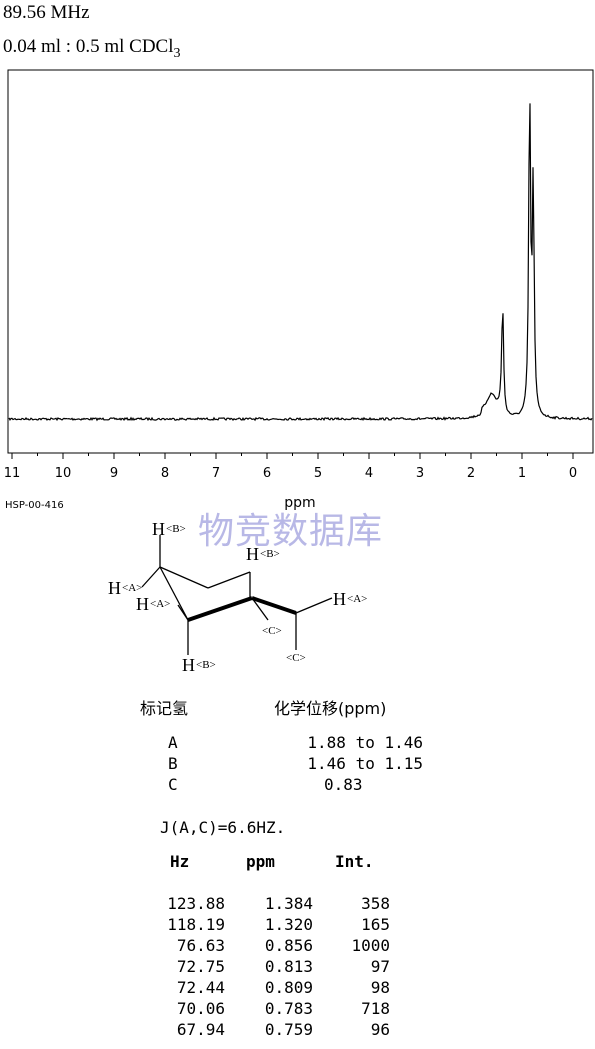 The width and height of the screenshot is (595, 1049). Describe the element at coordinates (34, 505) in the screenshot. I see `spectrum-code: HSP-00-416` at that location.